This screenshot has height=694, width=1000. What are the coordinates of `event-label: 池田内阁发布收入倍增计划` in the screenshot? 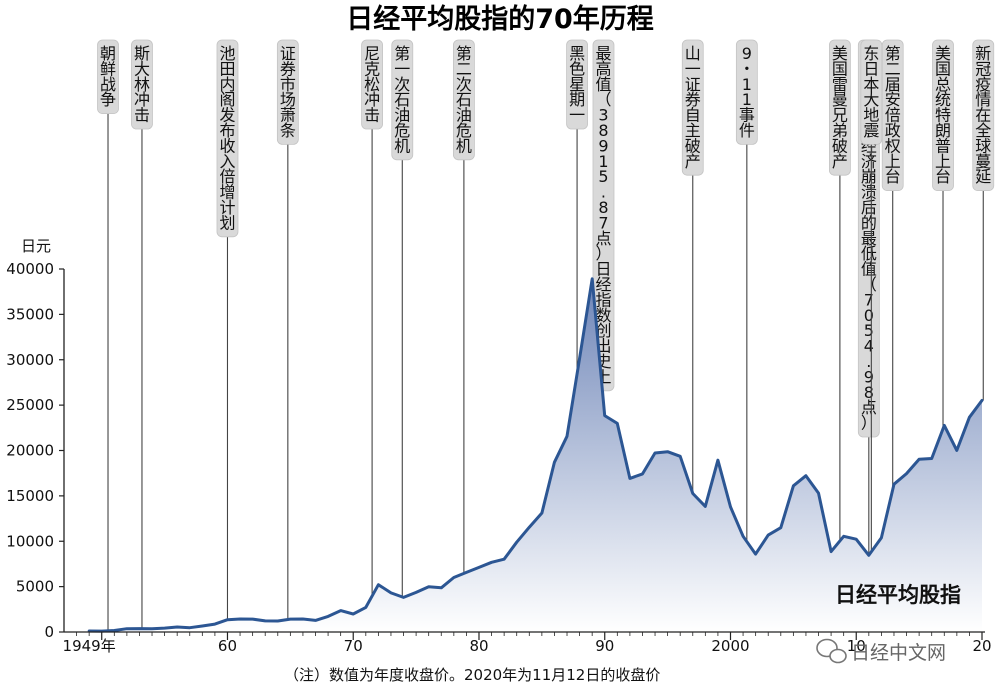 It's located at (227, 138).